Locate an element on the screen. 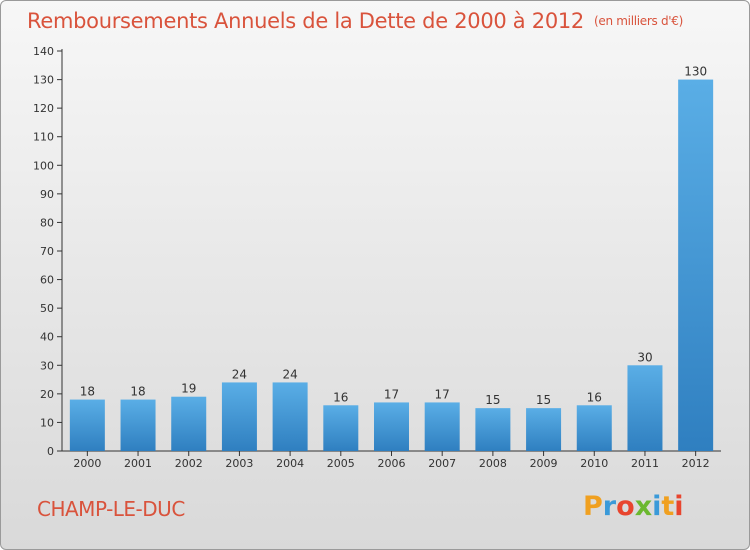 The width and height of the screenshot is (750, 550). data-label: 30 is located at coordinates (644, 357).